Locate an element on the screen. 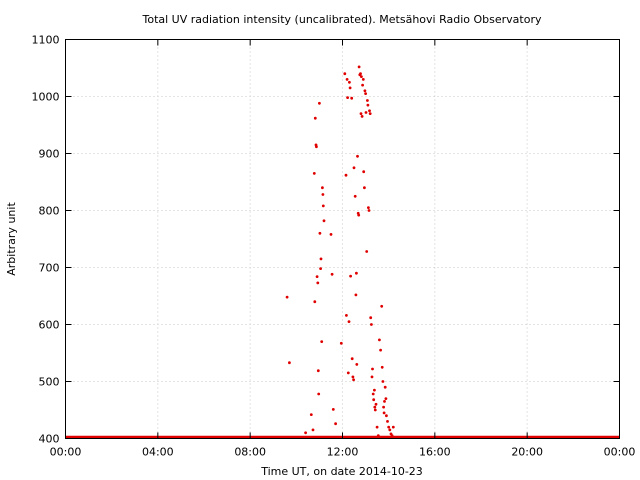 This screenshot has width=640, height=480. x-tick-label: 20:00 is located at coordinates (527, 452).